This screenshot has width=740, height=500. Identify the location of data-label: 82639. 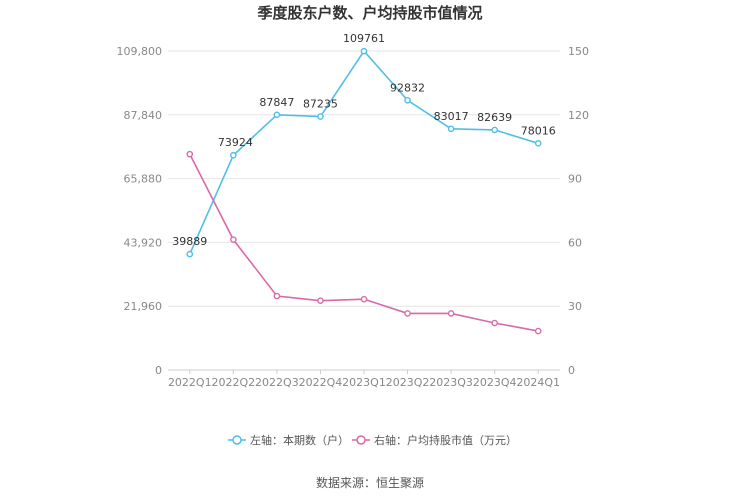
(494, 117).